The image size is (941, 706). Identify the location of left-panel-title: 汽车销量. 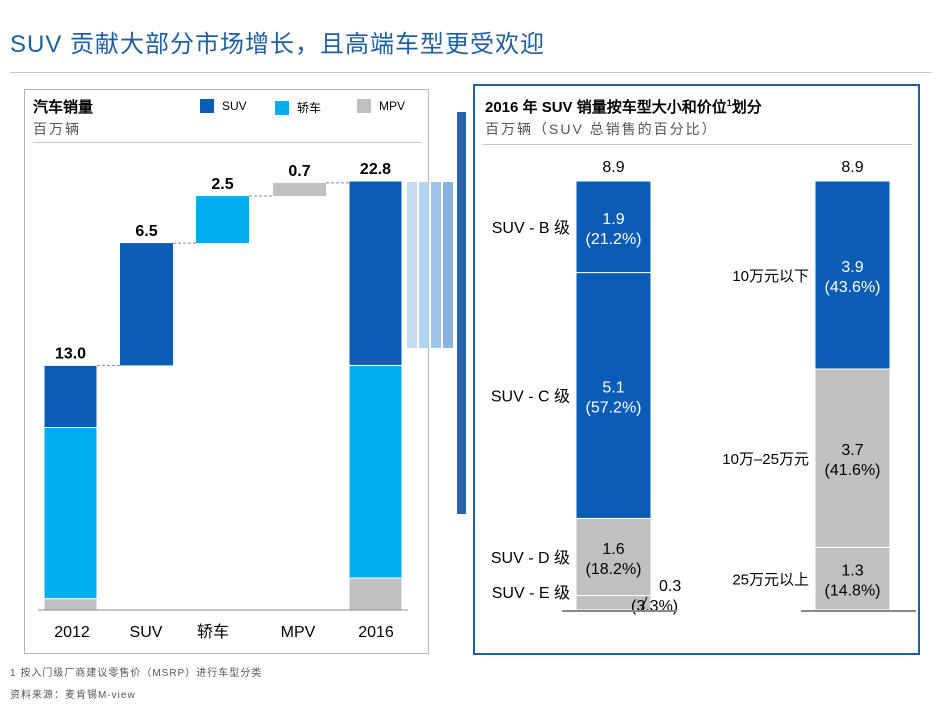
(63, 107).